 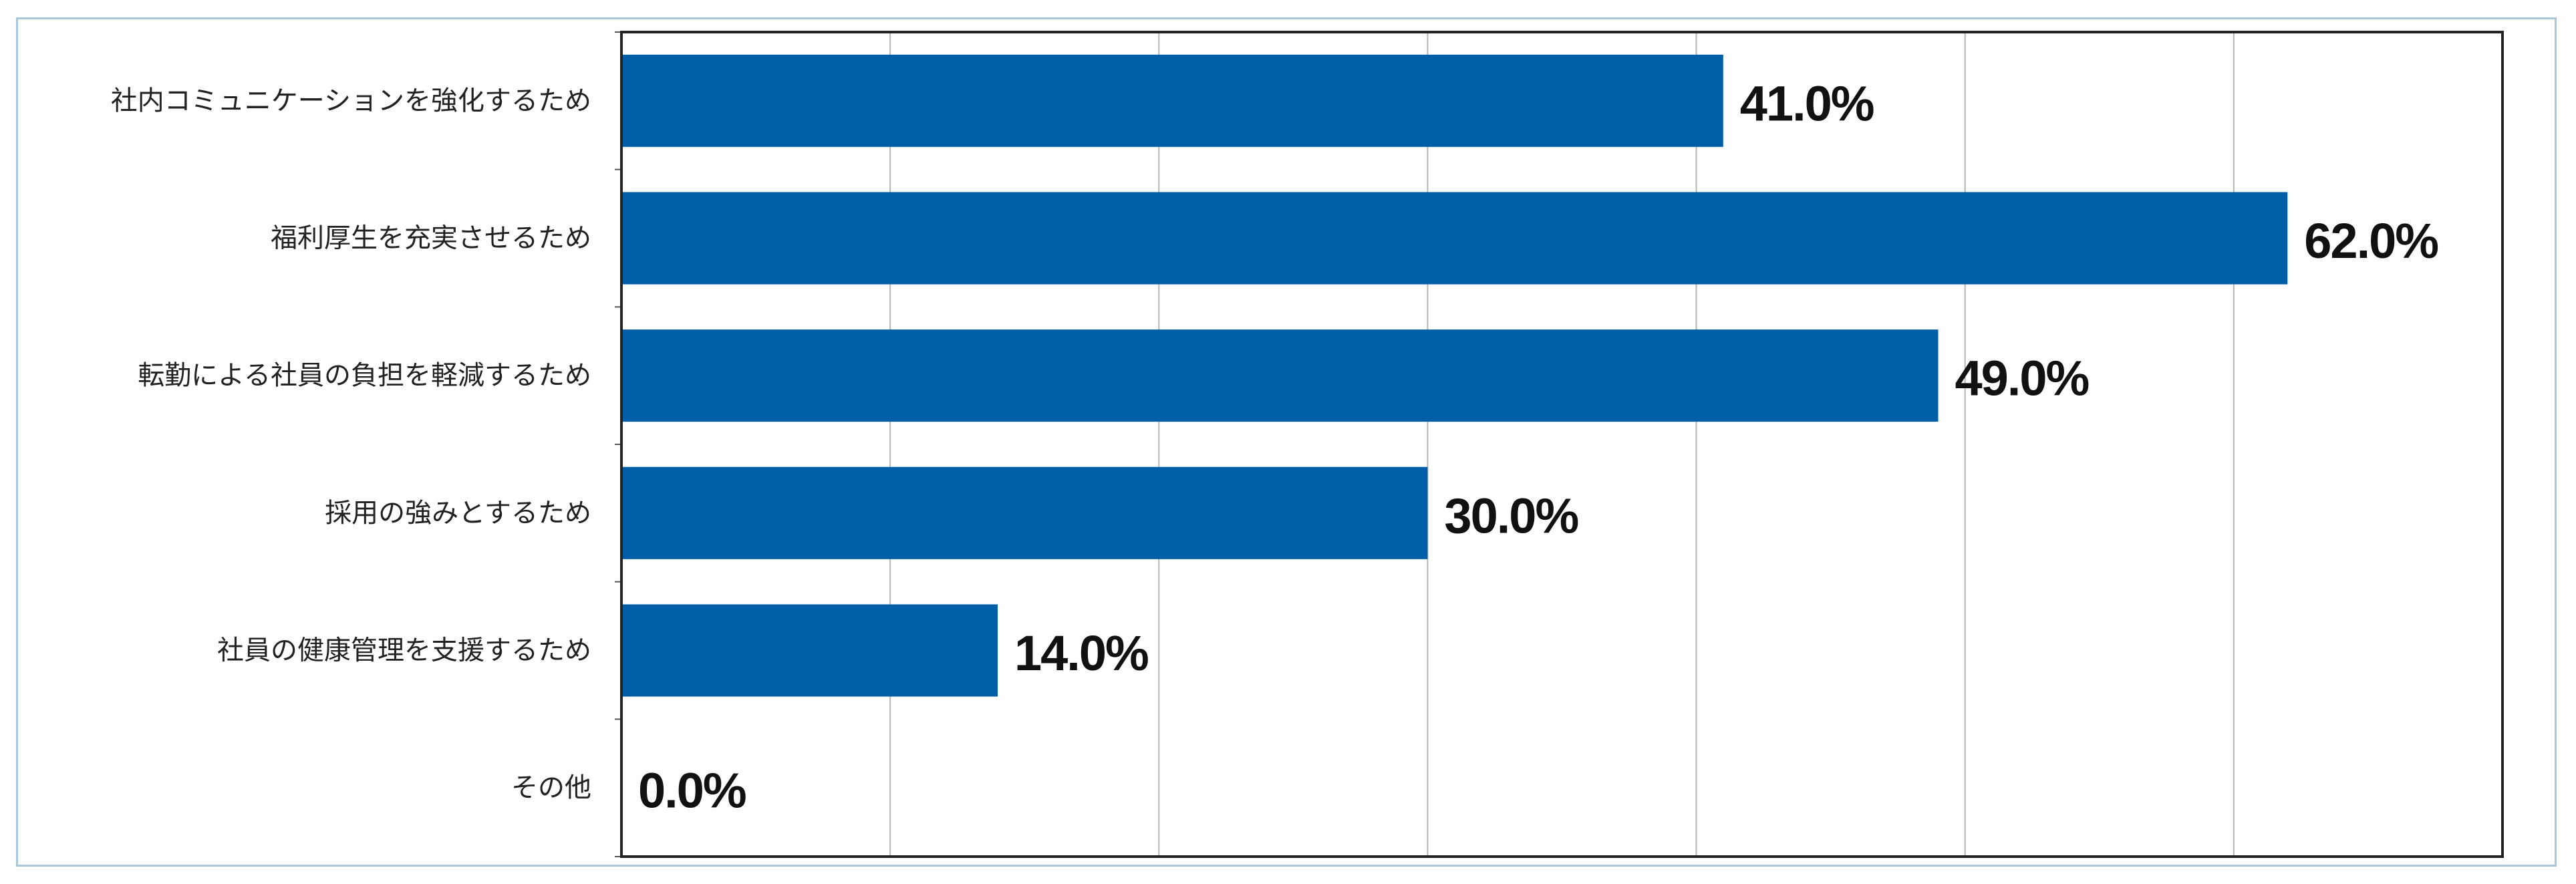 What do you see at coordinates (458, 513) in the screenshot?
I see `category-label: 採用の強みとするため` at bounding box center [458, 513].